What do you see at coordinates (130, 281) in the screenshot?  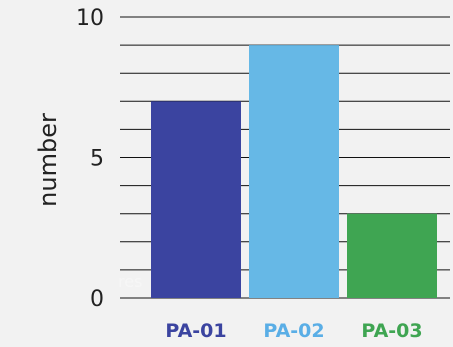 I see `watermark-text: res` at bounding box center [130, 281].